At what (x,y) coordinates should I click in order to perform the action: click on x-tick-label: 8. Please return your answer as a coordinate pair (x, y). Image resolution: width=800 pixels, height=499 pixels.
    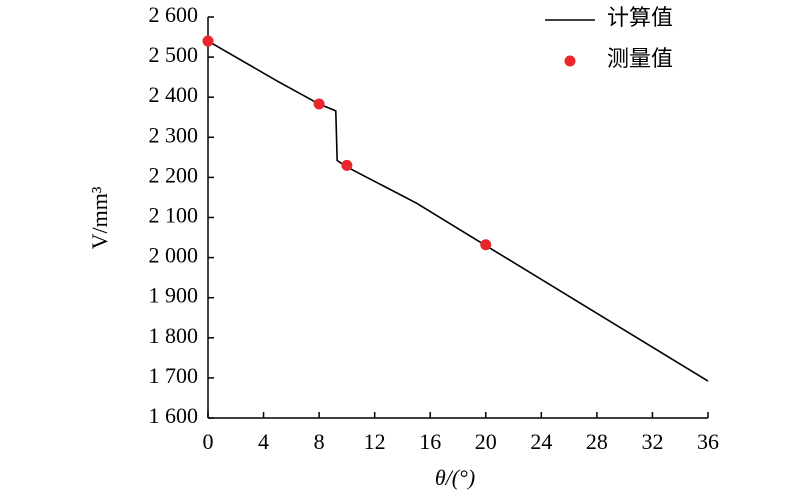
    Looking at the image, I should click on (319, 441).